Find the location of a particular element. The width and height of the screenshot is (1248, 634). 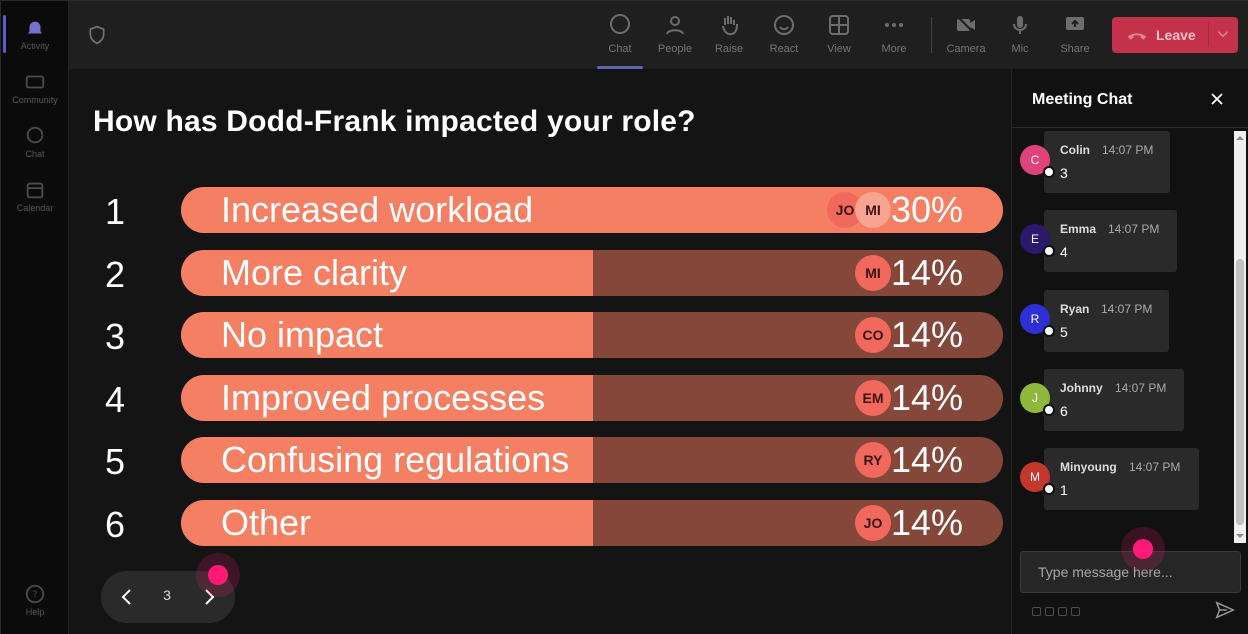

rail-item-help: ? Help is located at coordinates (35, 600).